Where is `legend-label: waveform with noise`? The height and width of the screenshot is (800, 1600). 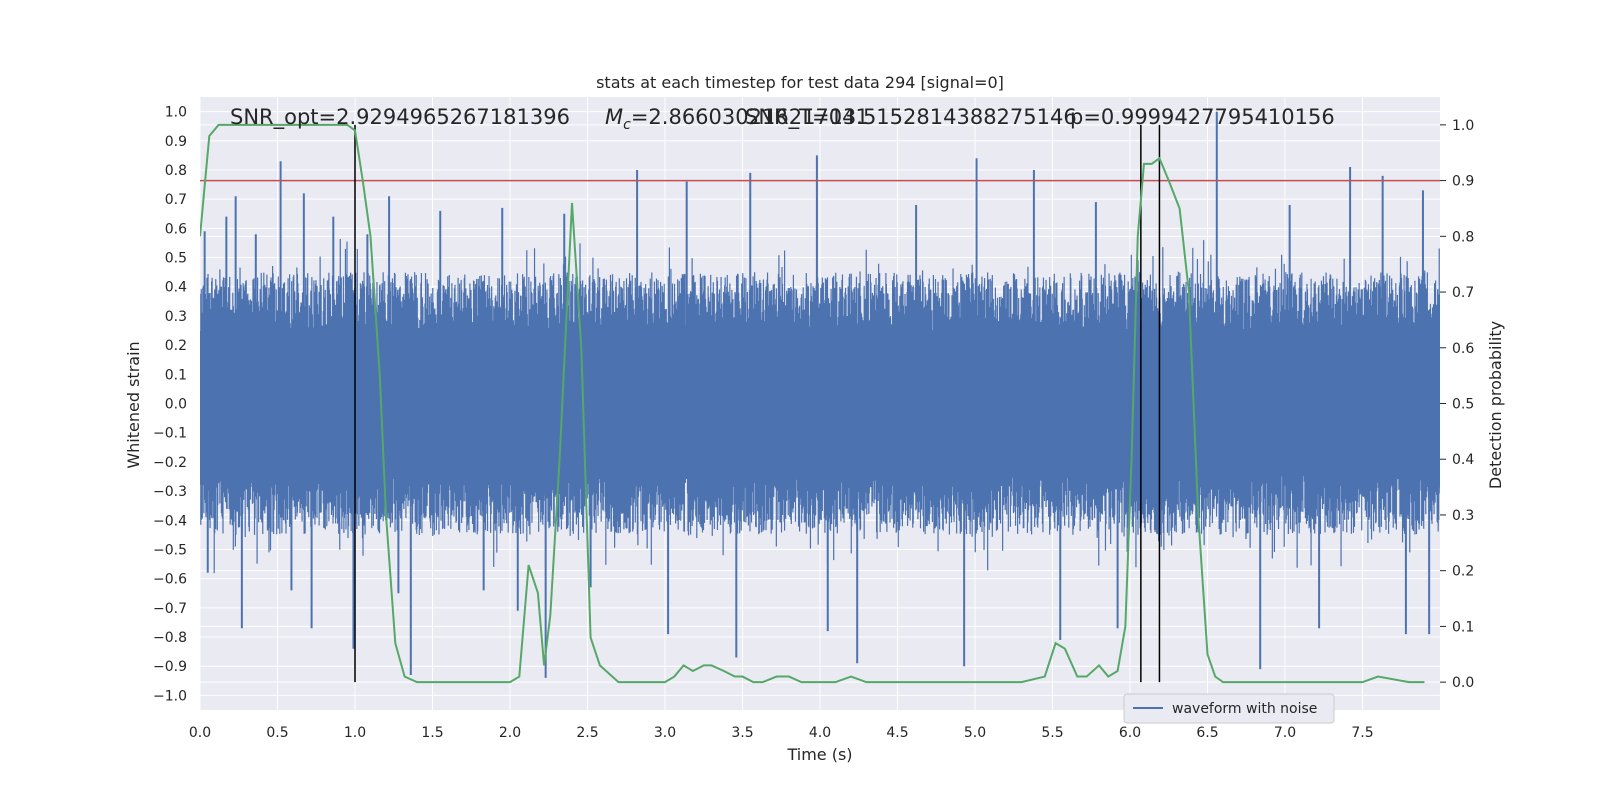
legend-label: waveform with noise is located at coordinates (1244, 709).